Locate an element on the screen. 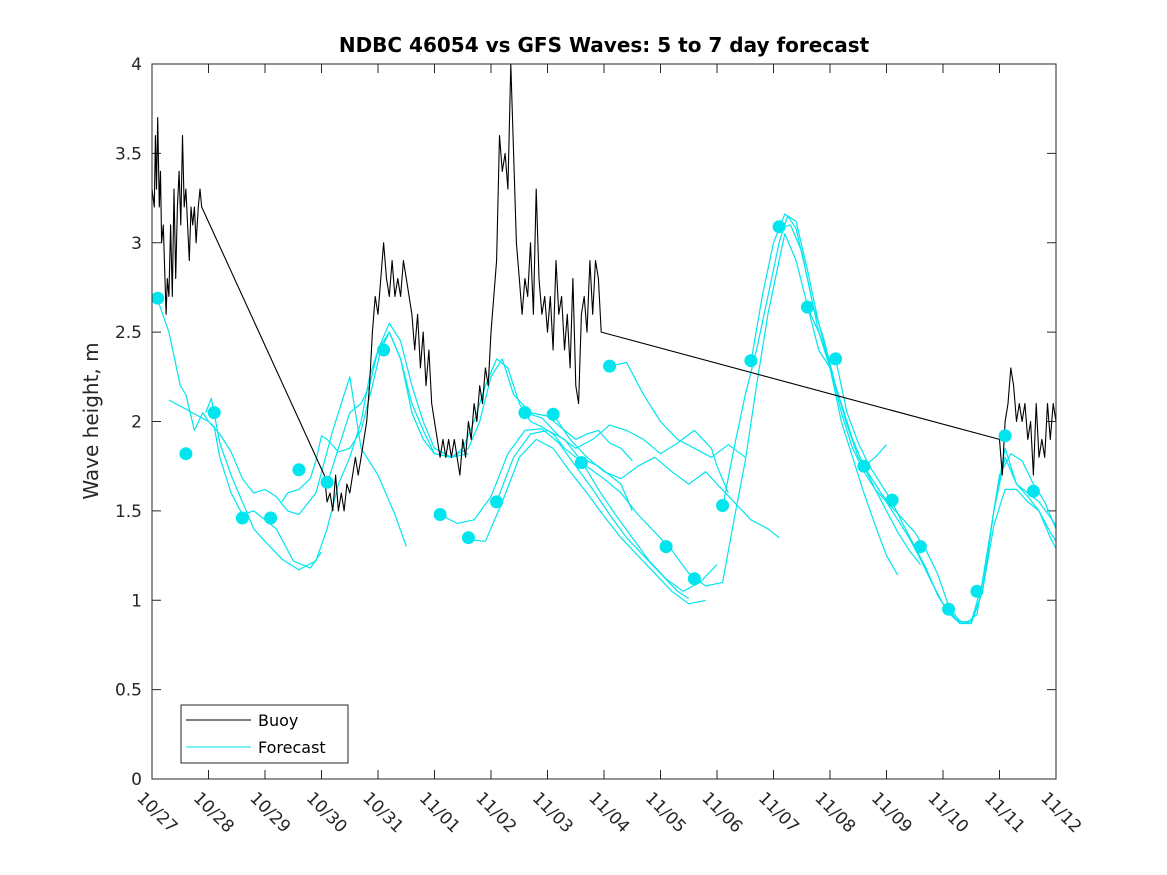 This screenshot has width=1167, height=875. x-tick-label: 11/06 is located at coordinates (721, 812).